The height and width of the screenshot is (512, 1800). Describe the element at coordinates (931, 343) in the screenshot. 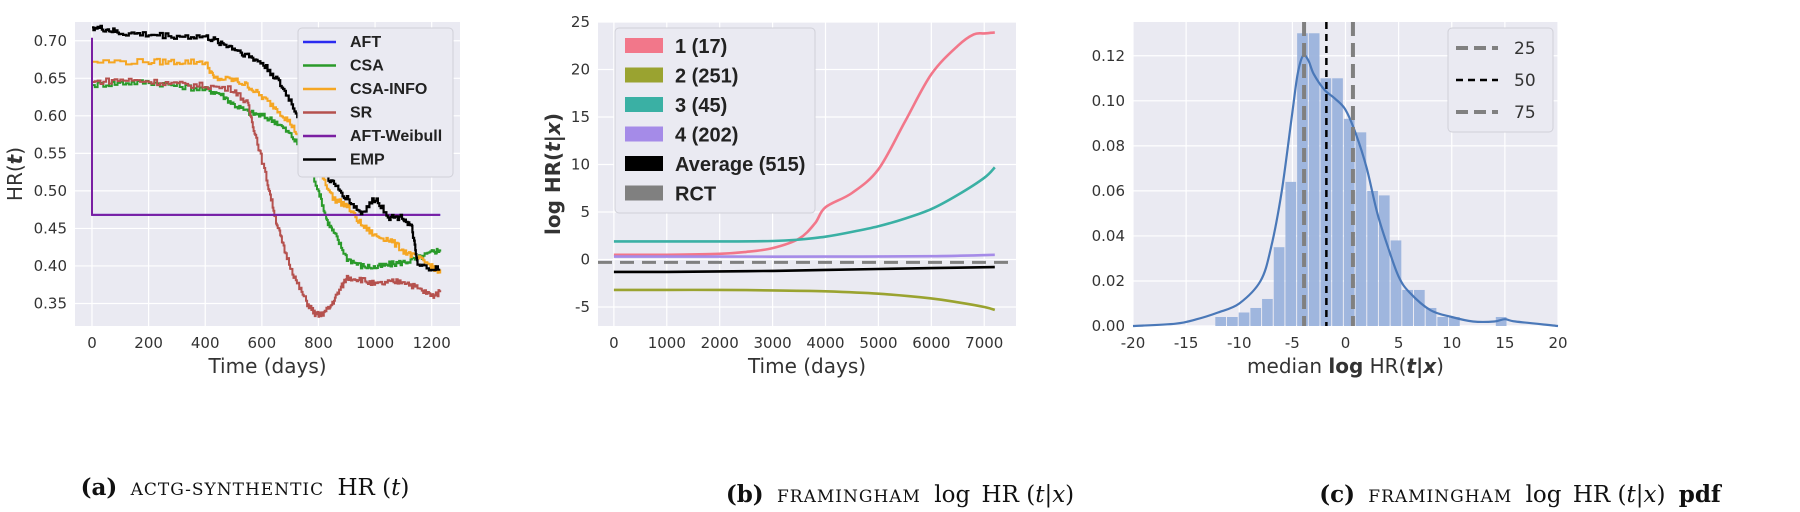

I see `panel-b-xtick-label: 6000` at that location.